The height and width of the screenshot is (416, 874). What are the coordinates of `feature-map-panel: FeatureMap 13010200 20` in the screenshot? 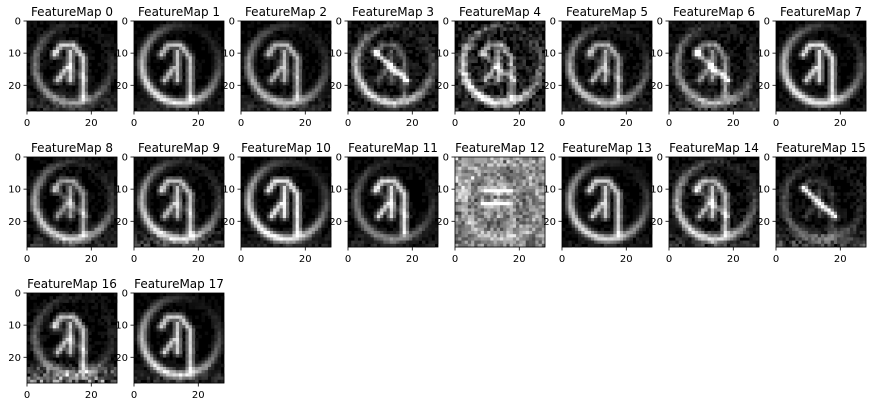 It's located at (597, 203).